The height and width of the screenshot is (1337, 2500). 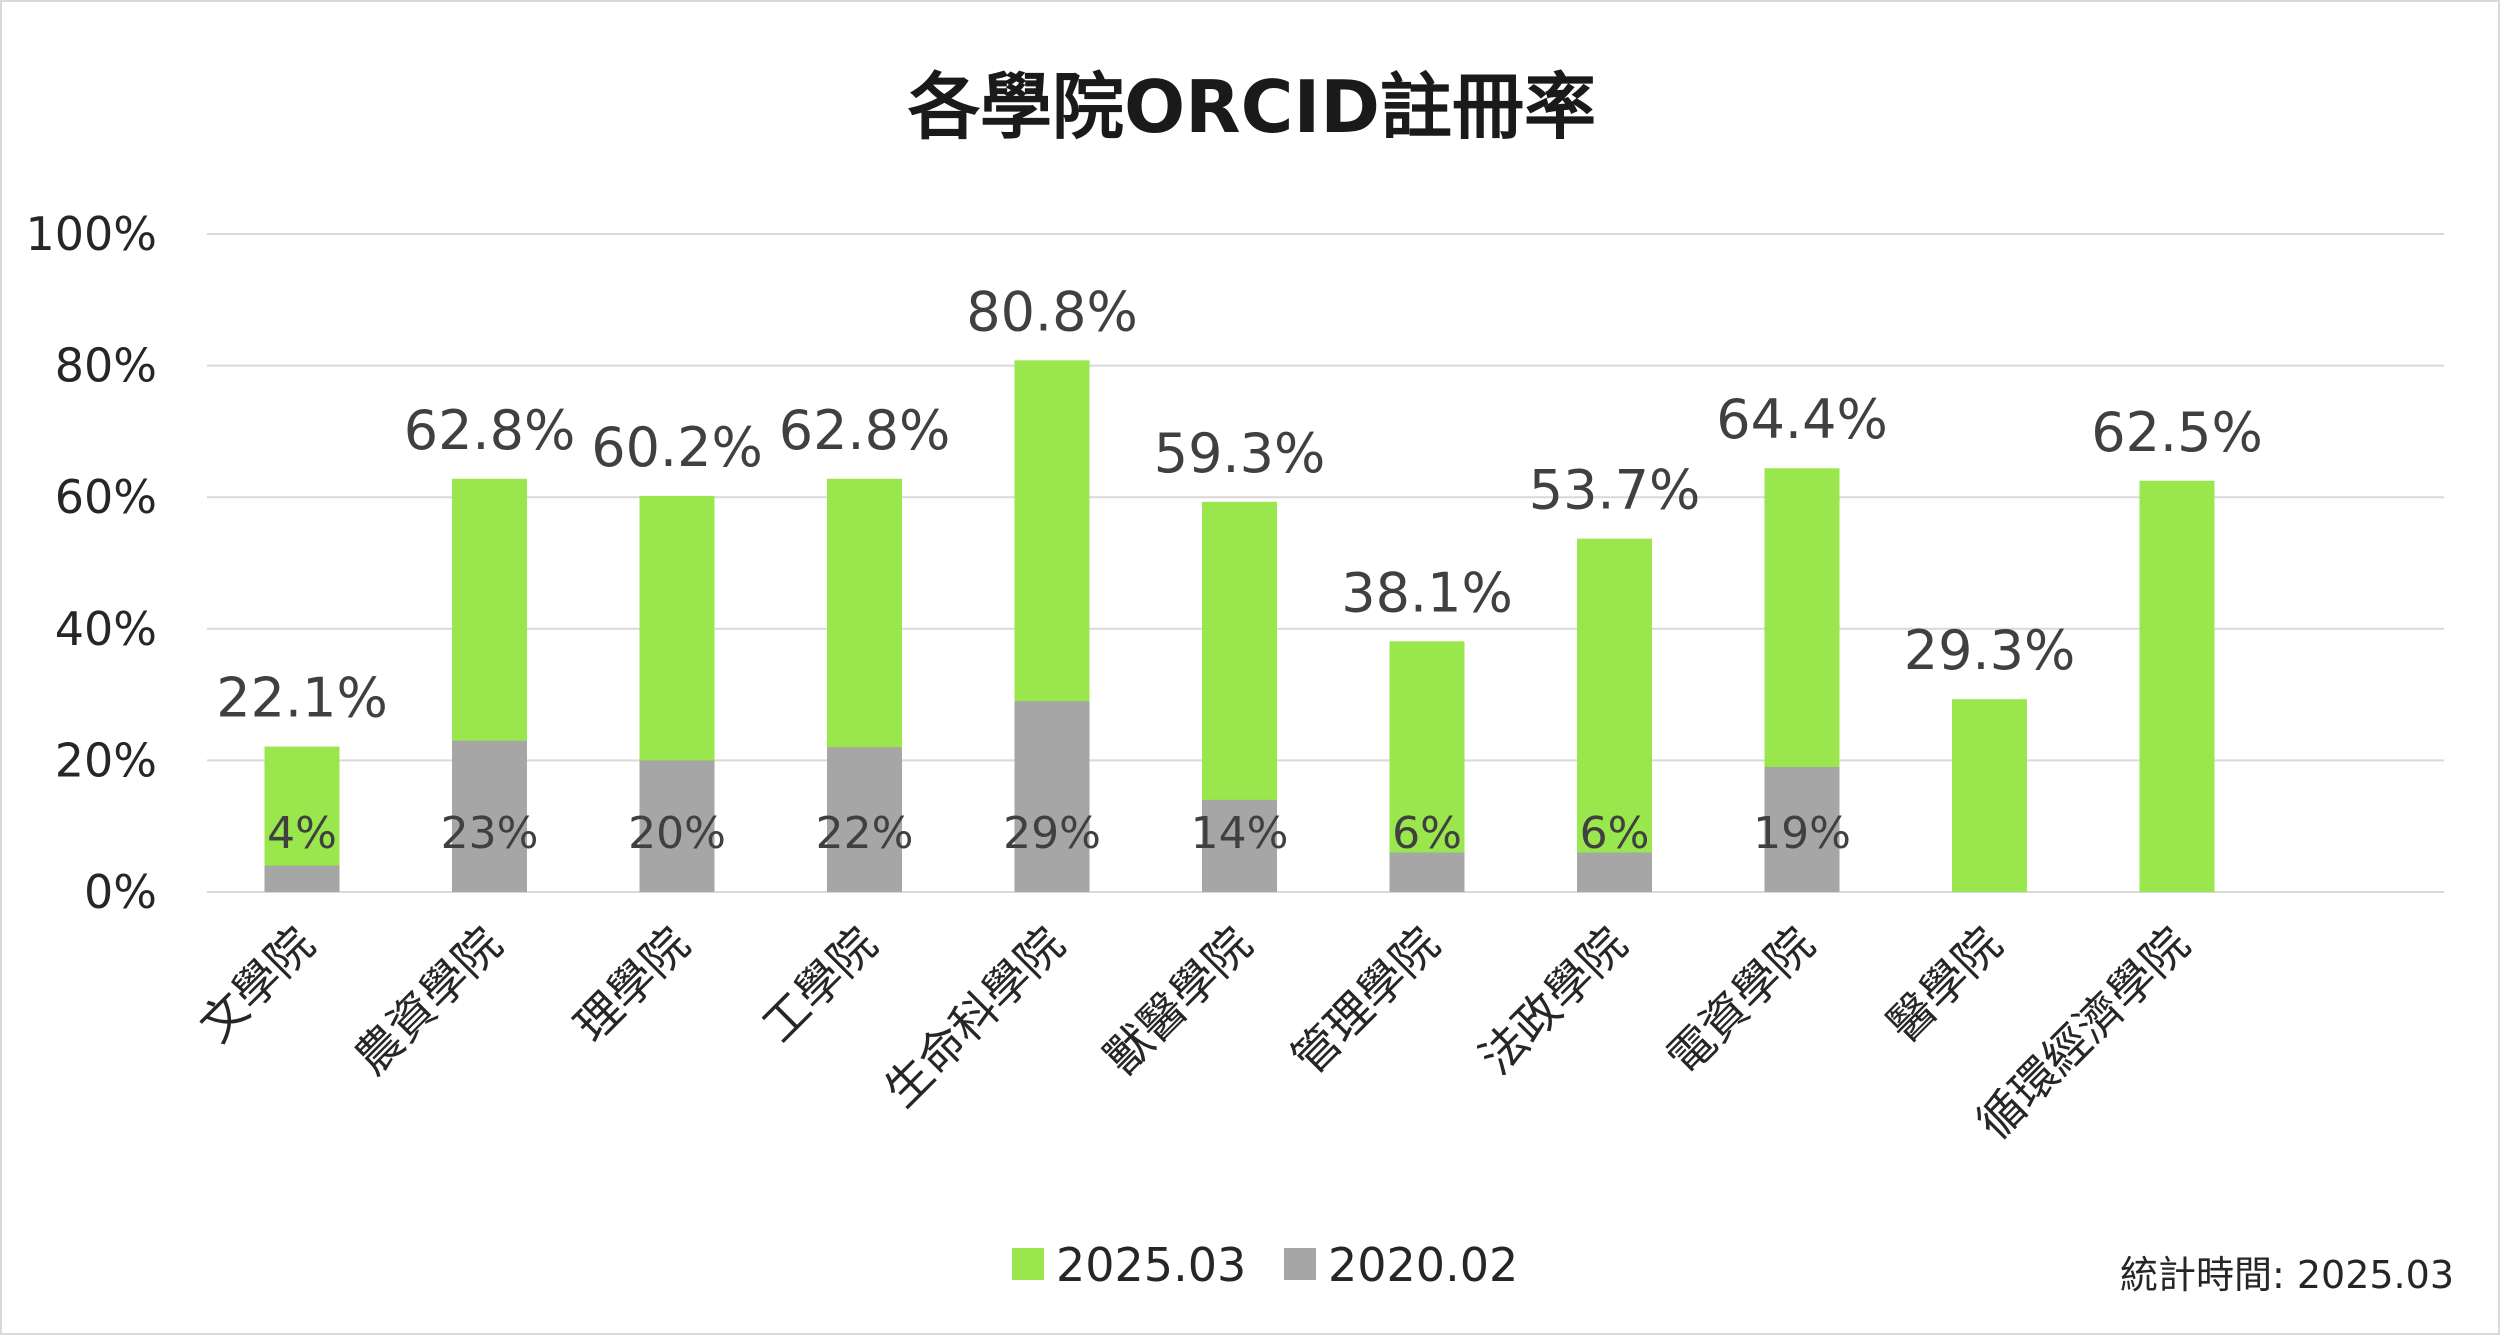 What do you see at coordinates (257, 985) in the screenshot?
I see `x-category-label: 文學院` at bounding box center [257, 985].